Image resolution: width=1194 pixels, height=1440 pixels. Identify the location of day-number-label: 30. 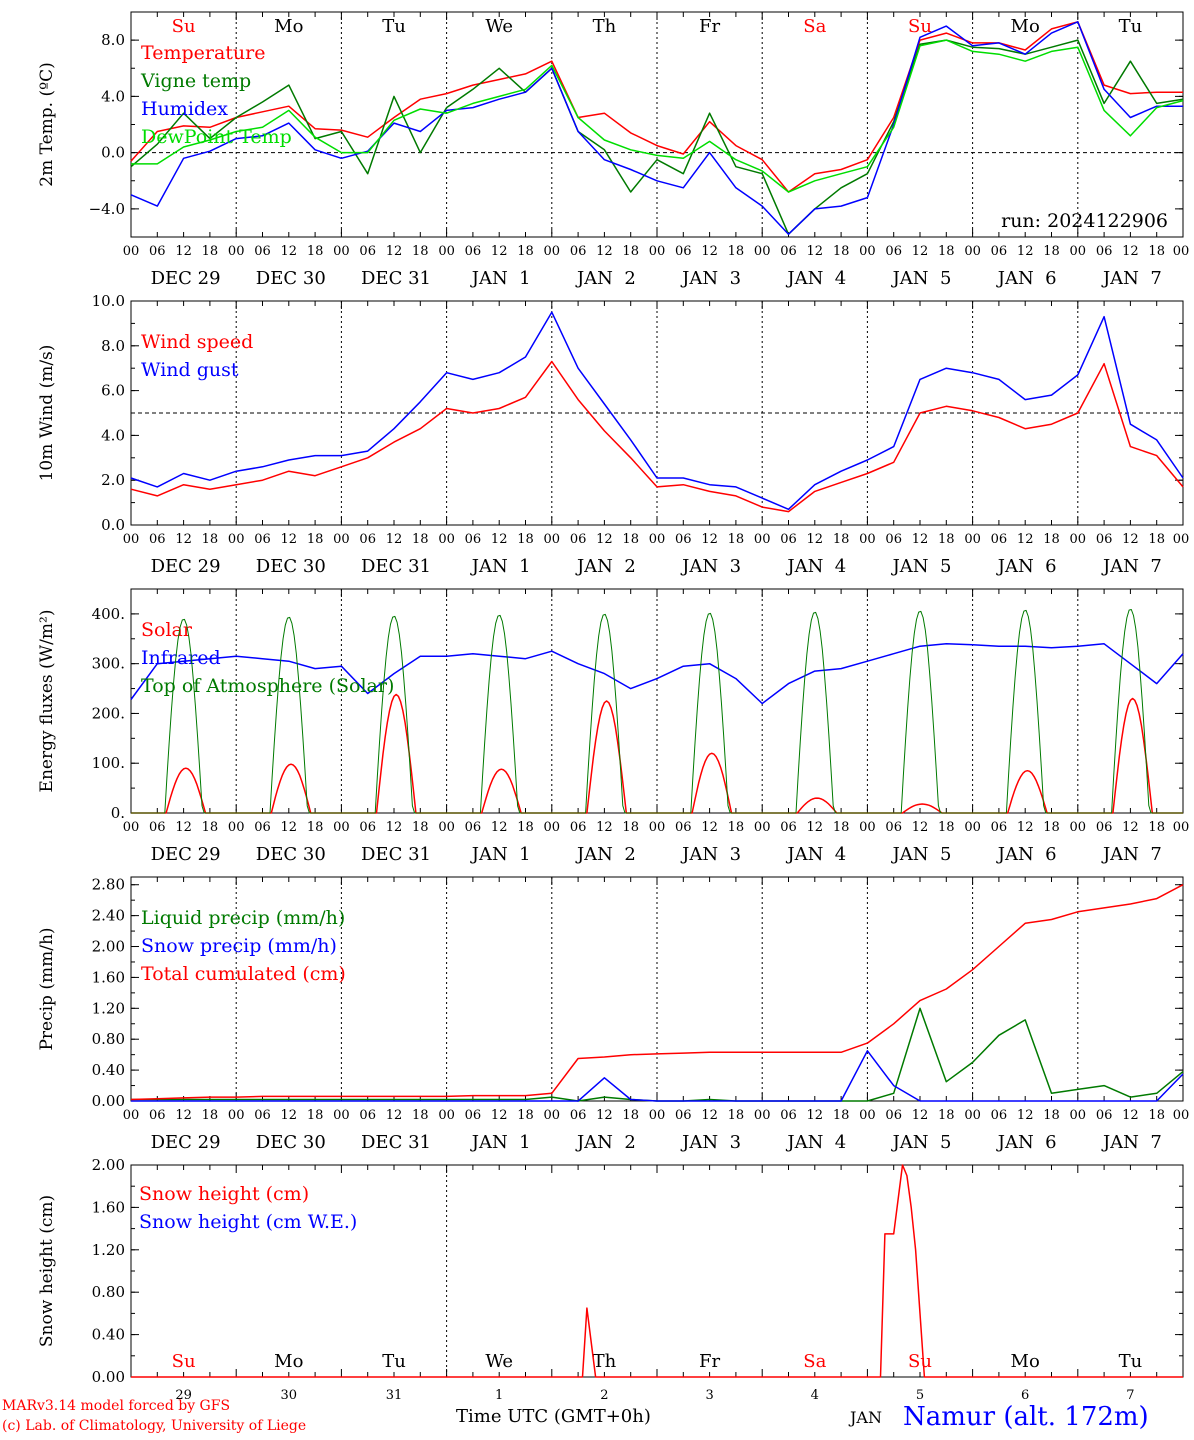
(289, 1395).